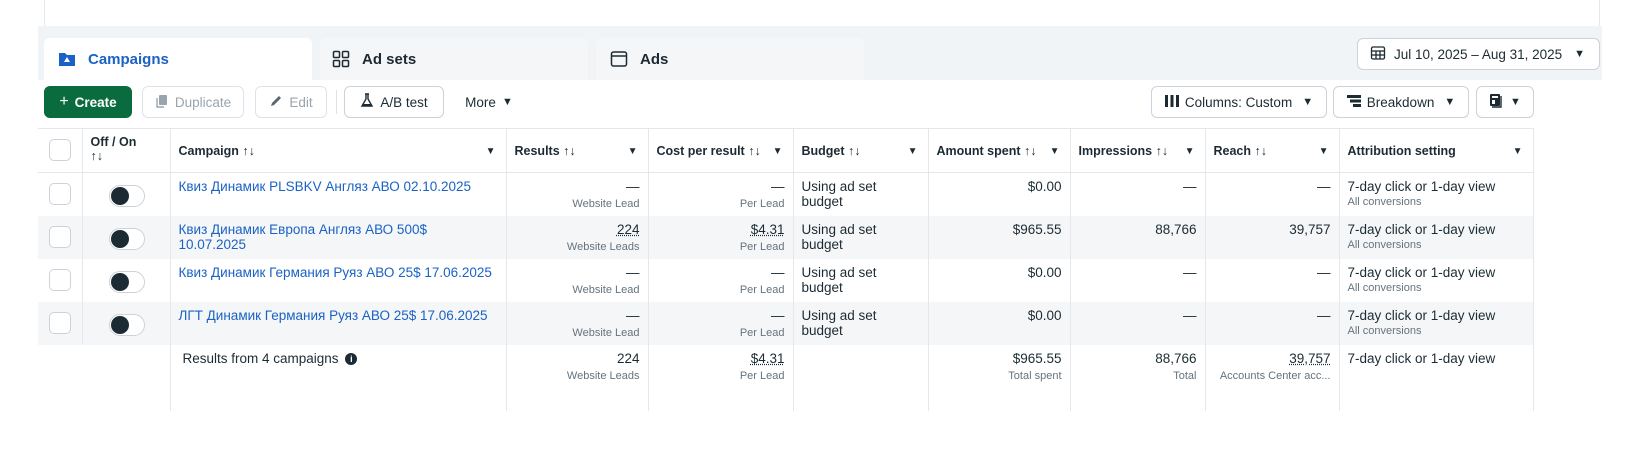 The image size is (1633, 476). Describe the element at coordinates (628, 358) in the screenshot. I see `summary-results: 224` at that location.